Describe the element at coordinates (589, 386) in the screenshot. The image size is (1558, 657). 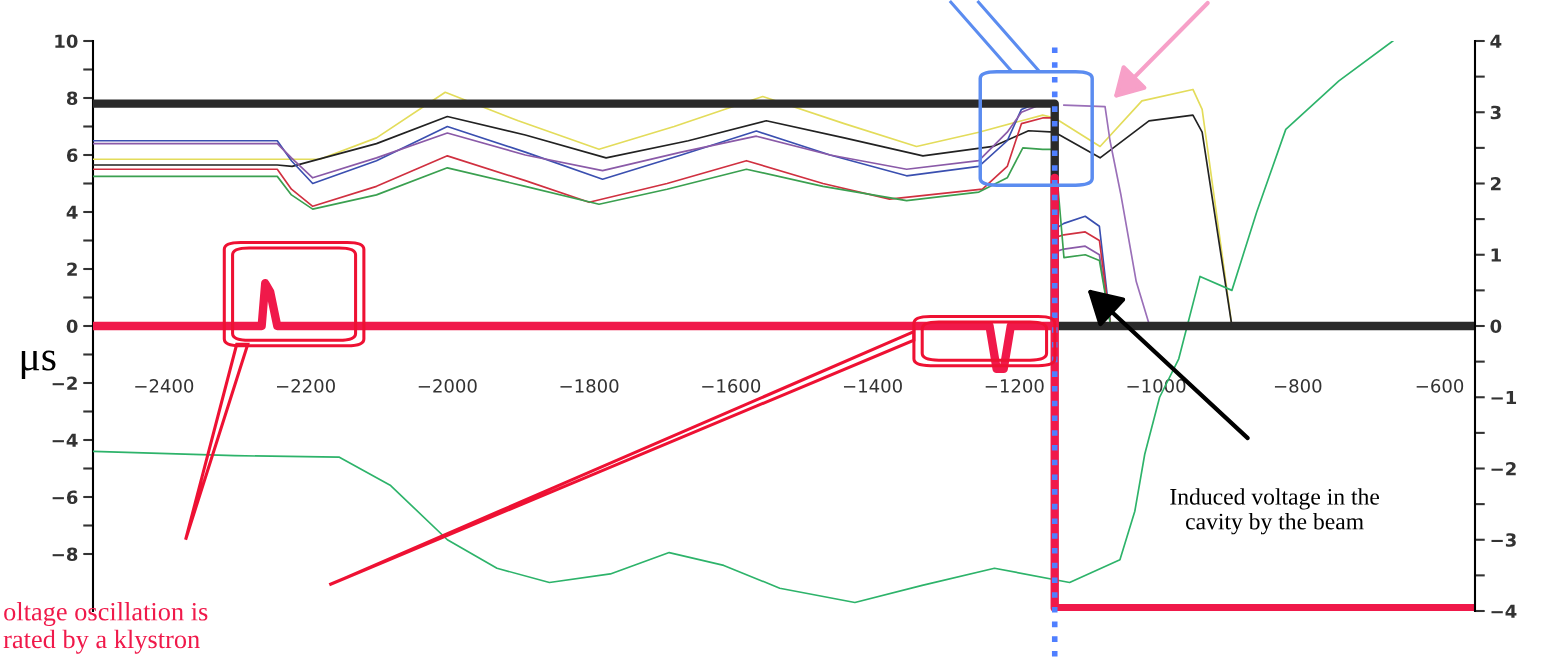
I see `x-tick-label: −1800` at that location.